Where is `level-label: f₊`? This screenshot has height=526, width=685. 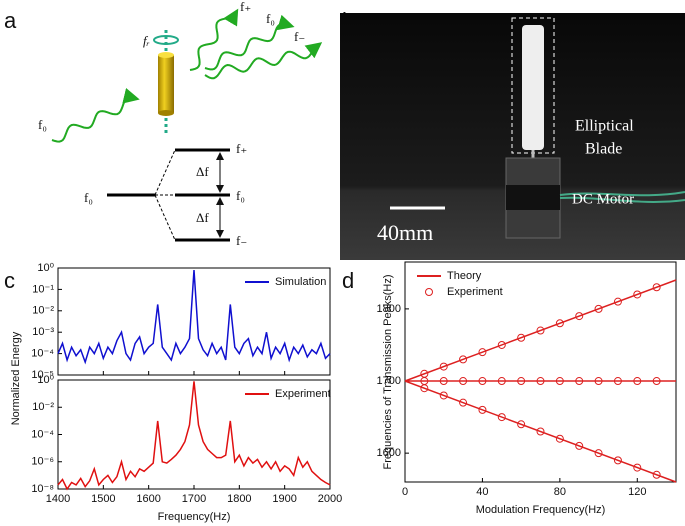
level-label: f₊ is located at coordinates (241, 148).